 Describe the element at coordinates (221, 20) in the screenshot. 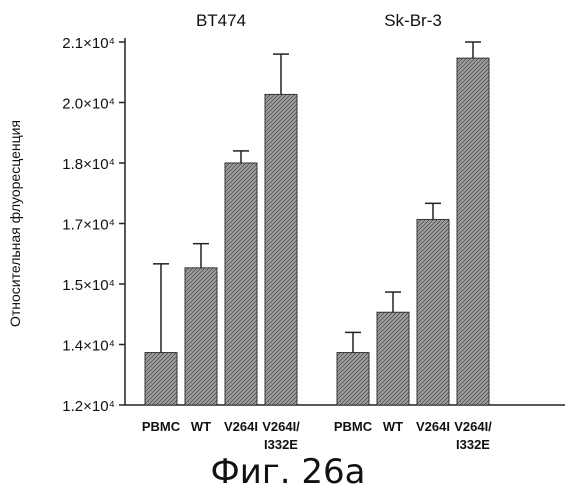

I see `group-title: BT474` at that location.